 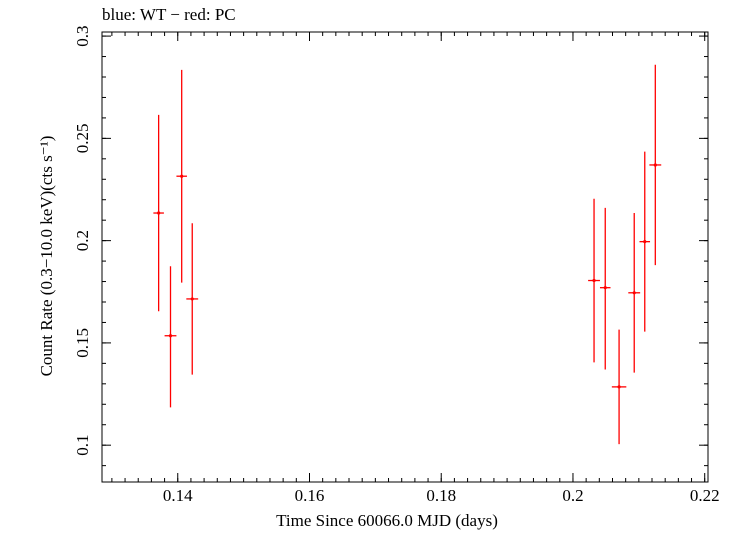 What do you see at coordinates (82, 35) in the screenshot?
I see `y-tick-label: 0.3` at bounding box center [82, 35].